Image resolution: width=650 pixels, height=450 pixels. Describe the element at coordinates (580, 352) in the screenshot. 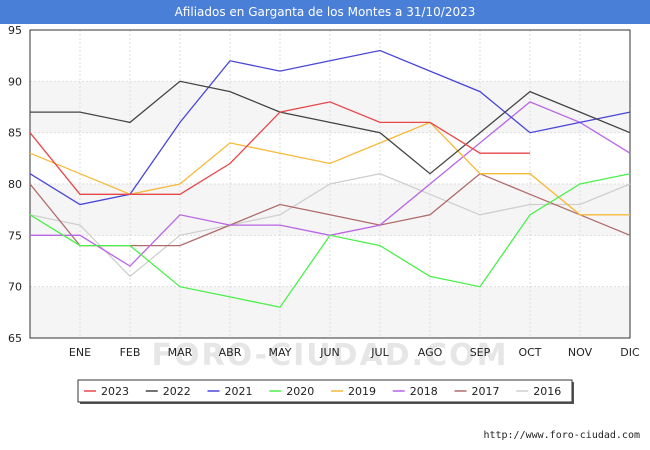

I see `x-tick-label: NOV` at that location.